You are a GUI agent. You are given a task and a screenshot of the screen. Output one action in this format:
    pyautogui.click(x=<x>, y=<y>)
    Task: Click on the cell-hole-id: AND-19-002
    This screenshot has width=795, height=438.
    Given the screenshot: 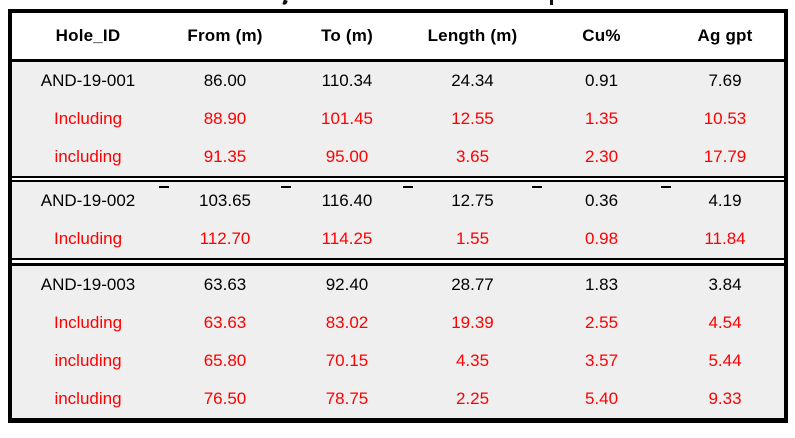 What is the action you would take?
    pyautogui.click(x=88, y=200)
    